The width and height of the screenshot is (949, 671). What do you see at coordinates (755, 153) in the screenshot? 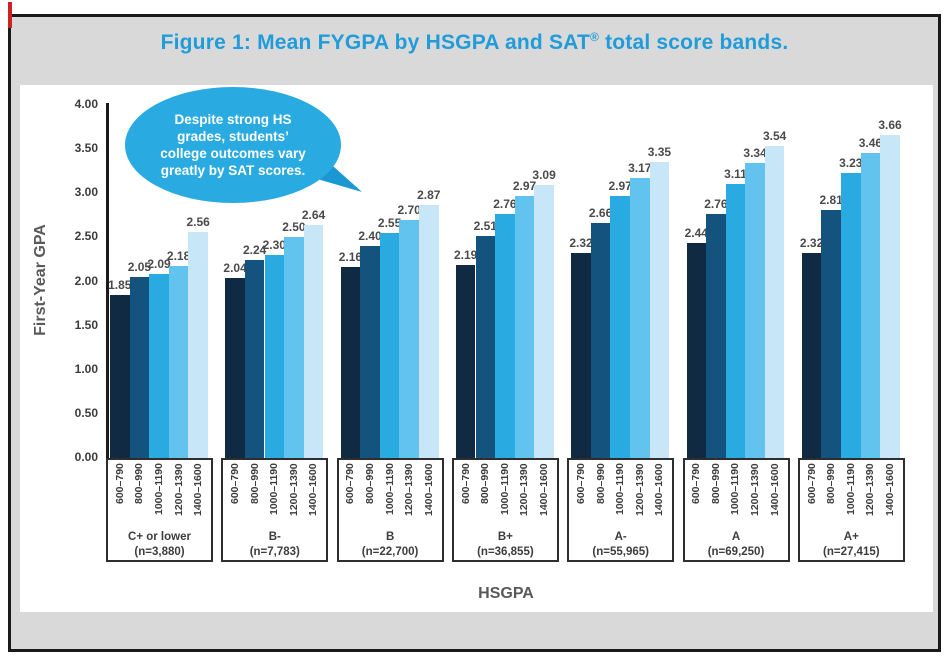
I see `bar-value-label: 3.34` at bounding box center [755, 153].